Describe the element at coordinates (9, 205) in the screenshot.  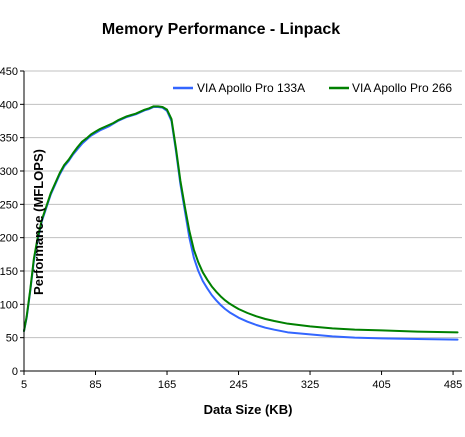
I see `y-tick-label-250: 250` at that location.